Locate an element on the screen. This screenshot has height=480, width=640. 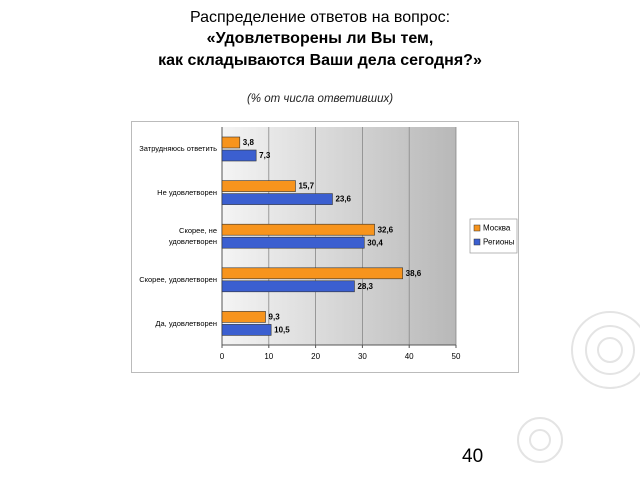
value-label: 28,3 is located at coordinates (365, 286).